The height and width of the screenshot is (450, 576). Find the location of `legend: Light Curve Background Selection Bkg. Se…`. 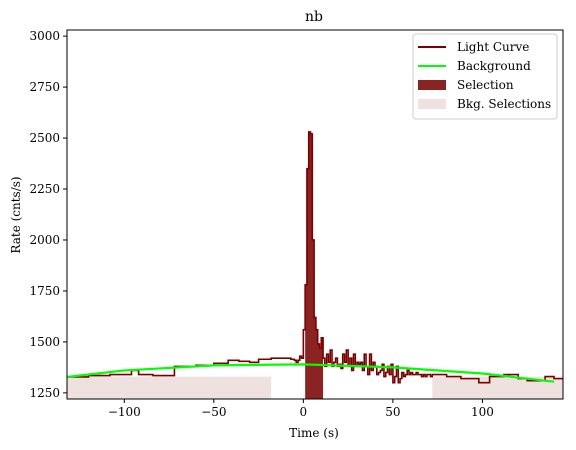

legend: Light Curve Background Selection Bkg. Se… is located at coordinates (485, 76).